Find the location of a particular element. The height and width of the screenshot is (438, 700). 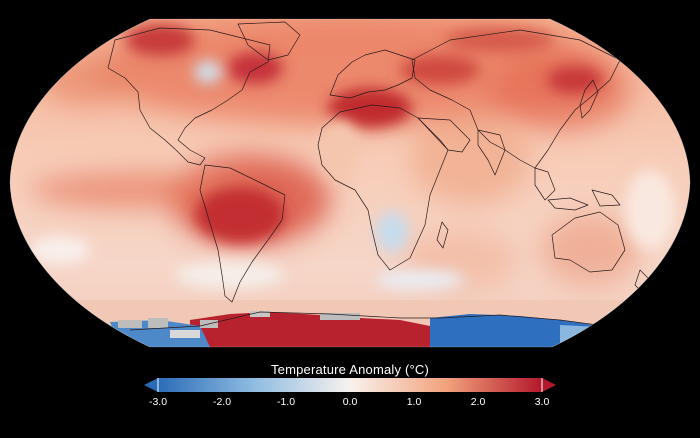

colorbar-tick-label: -2.0 is located at coordinates (222, 402).